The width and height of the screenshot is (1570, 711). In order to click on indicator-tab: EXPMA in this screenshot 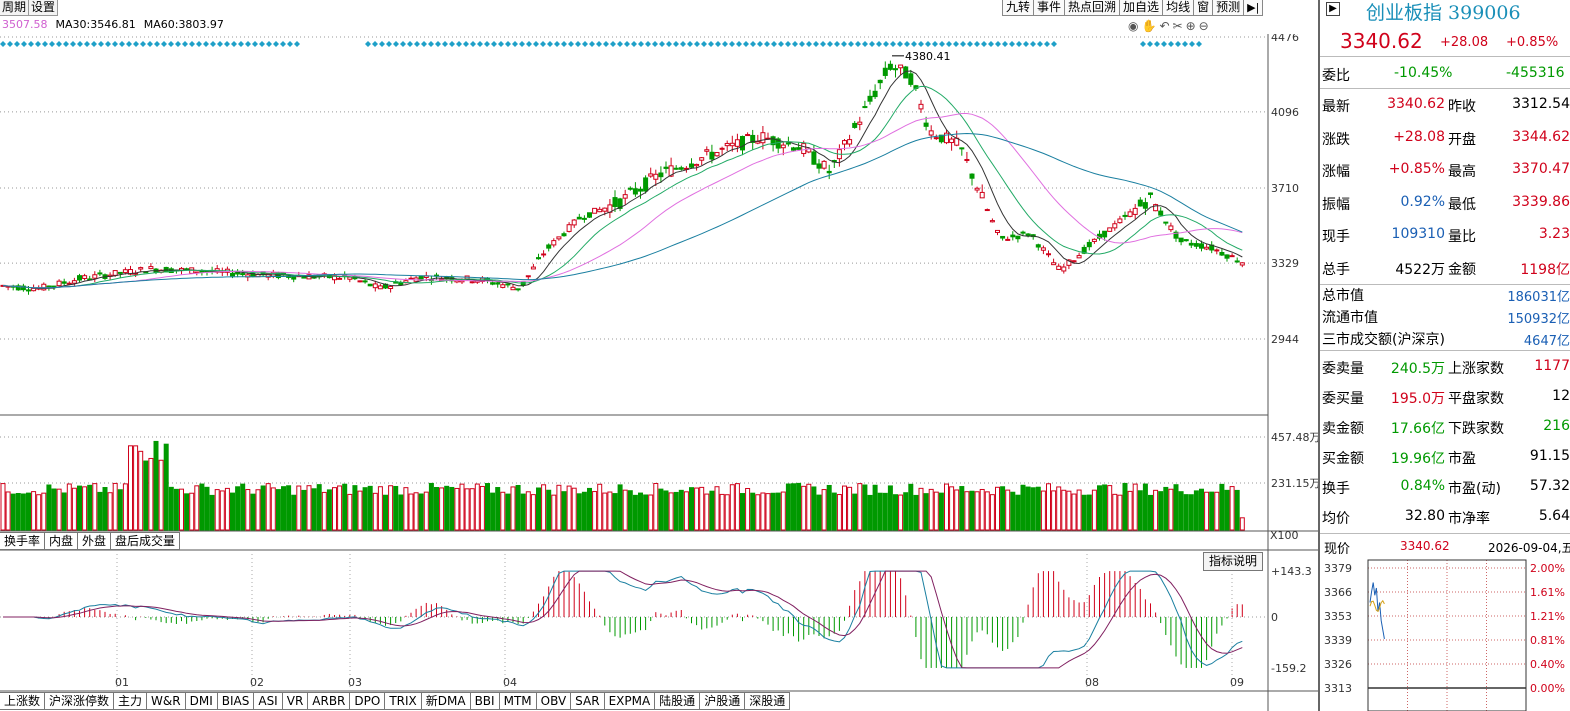, I will do `click(629, 701)`.